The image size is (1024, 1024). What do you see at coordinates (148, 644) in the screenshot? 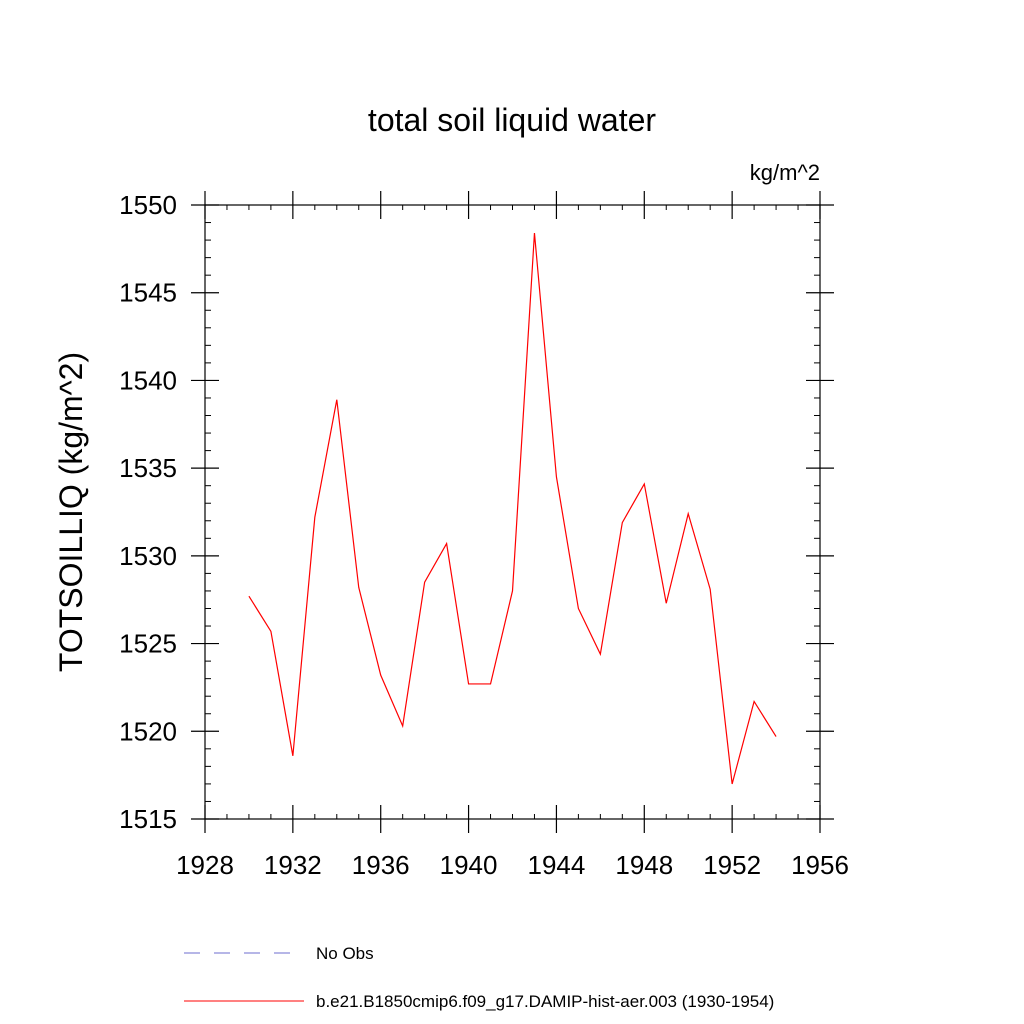
I see `y-tick-label: 1525` at bounding box center [148, 644].